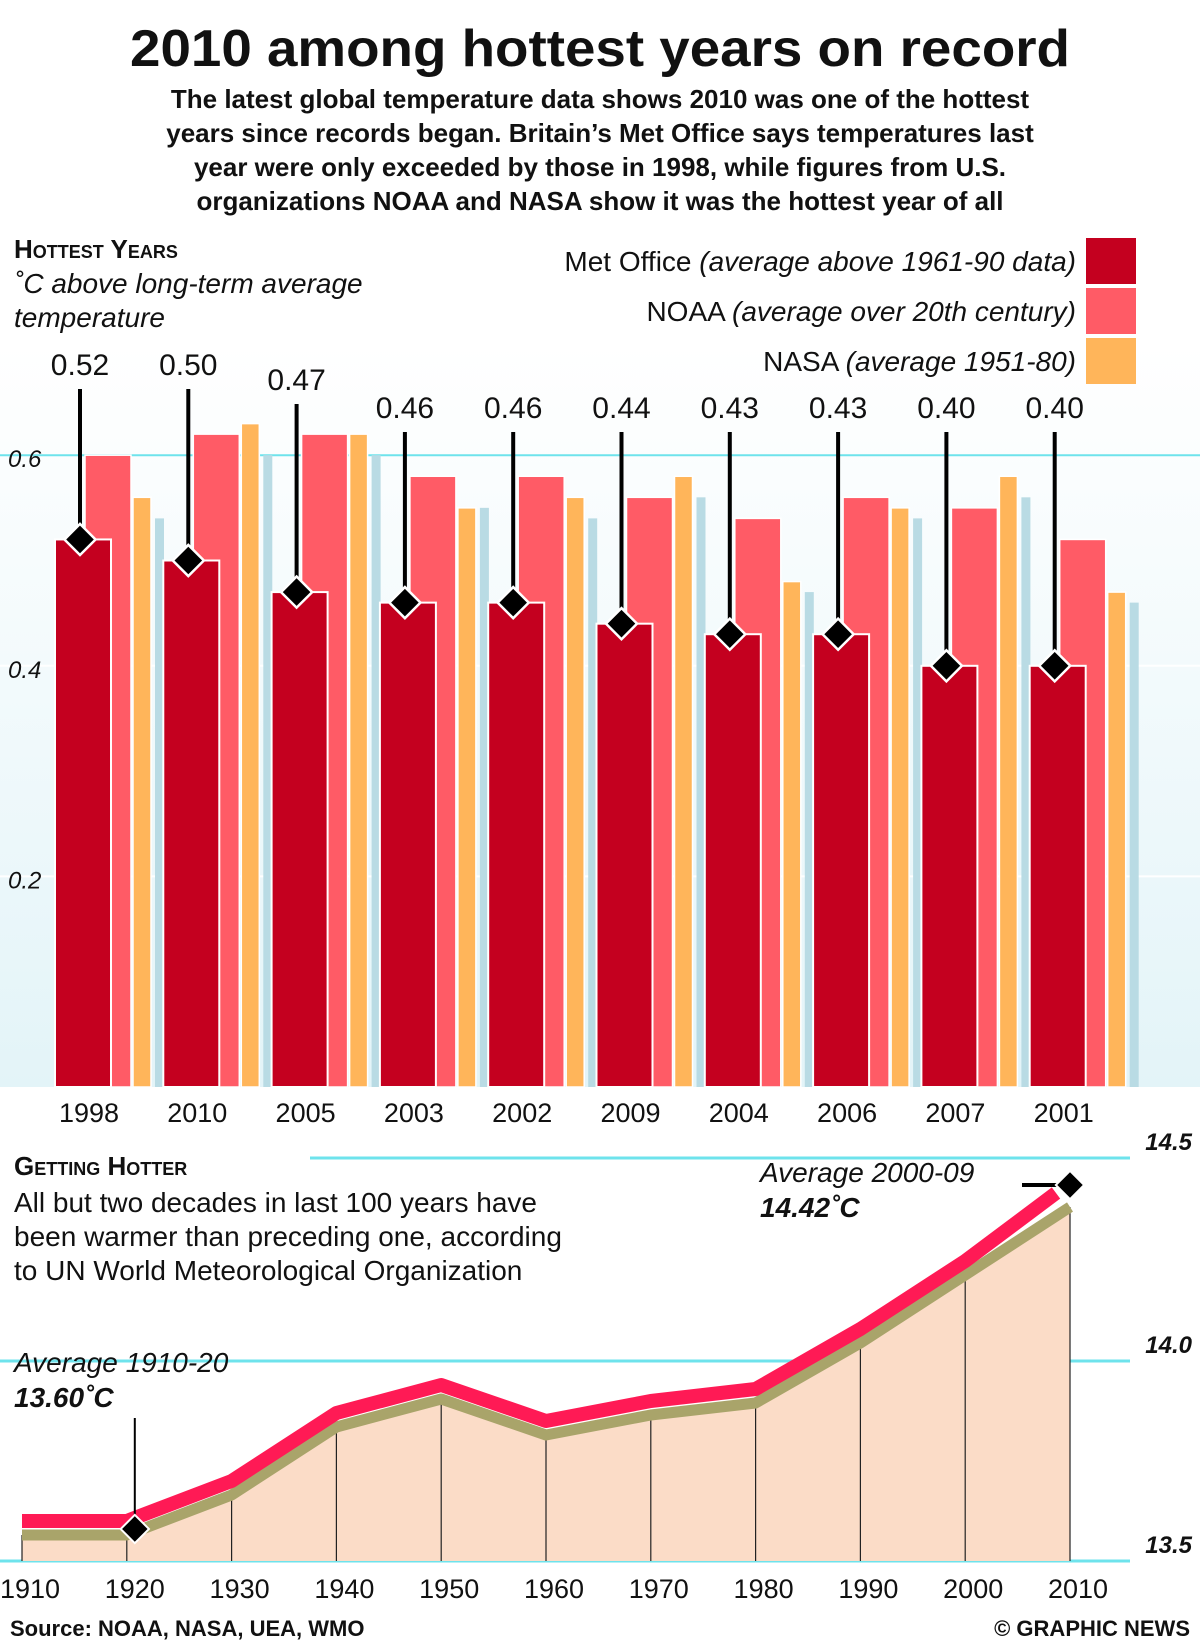  I want to click on x-tick-label: 1980, so click(764, 1589).